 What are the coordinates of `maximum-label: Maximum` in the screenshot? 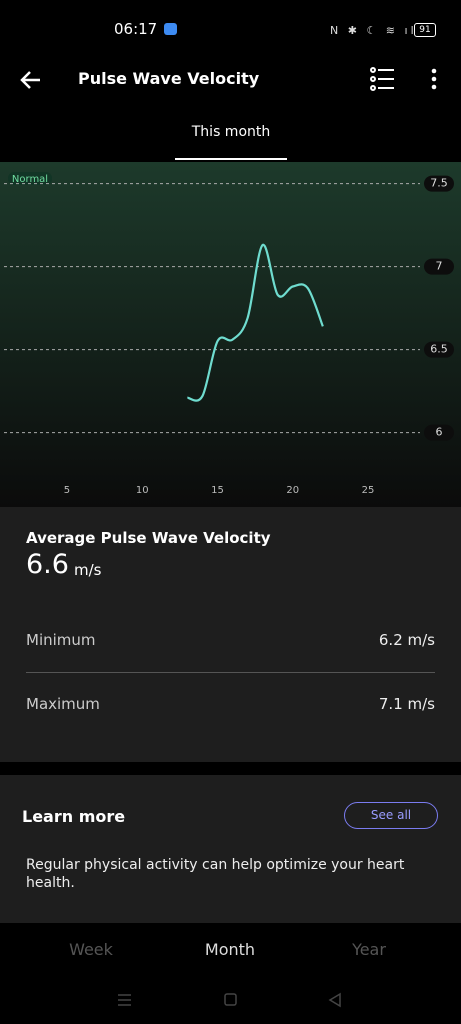 It's located at (63, 704).